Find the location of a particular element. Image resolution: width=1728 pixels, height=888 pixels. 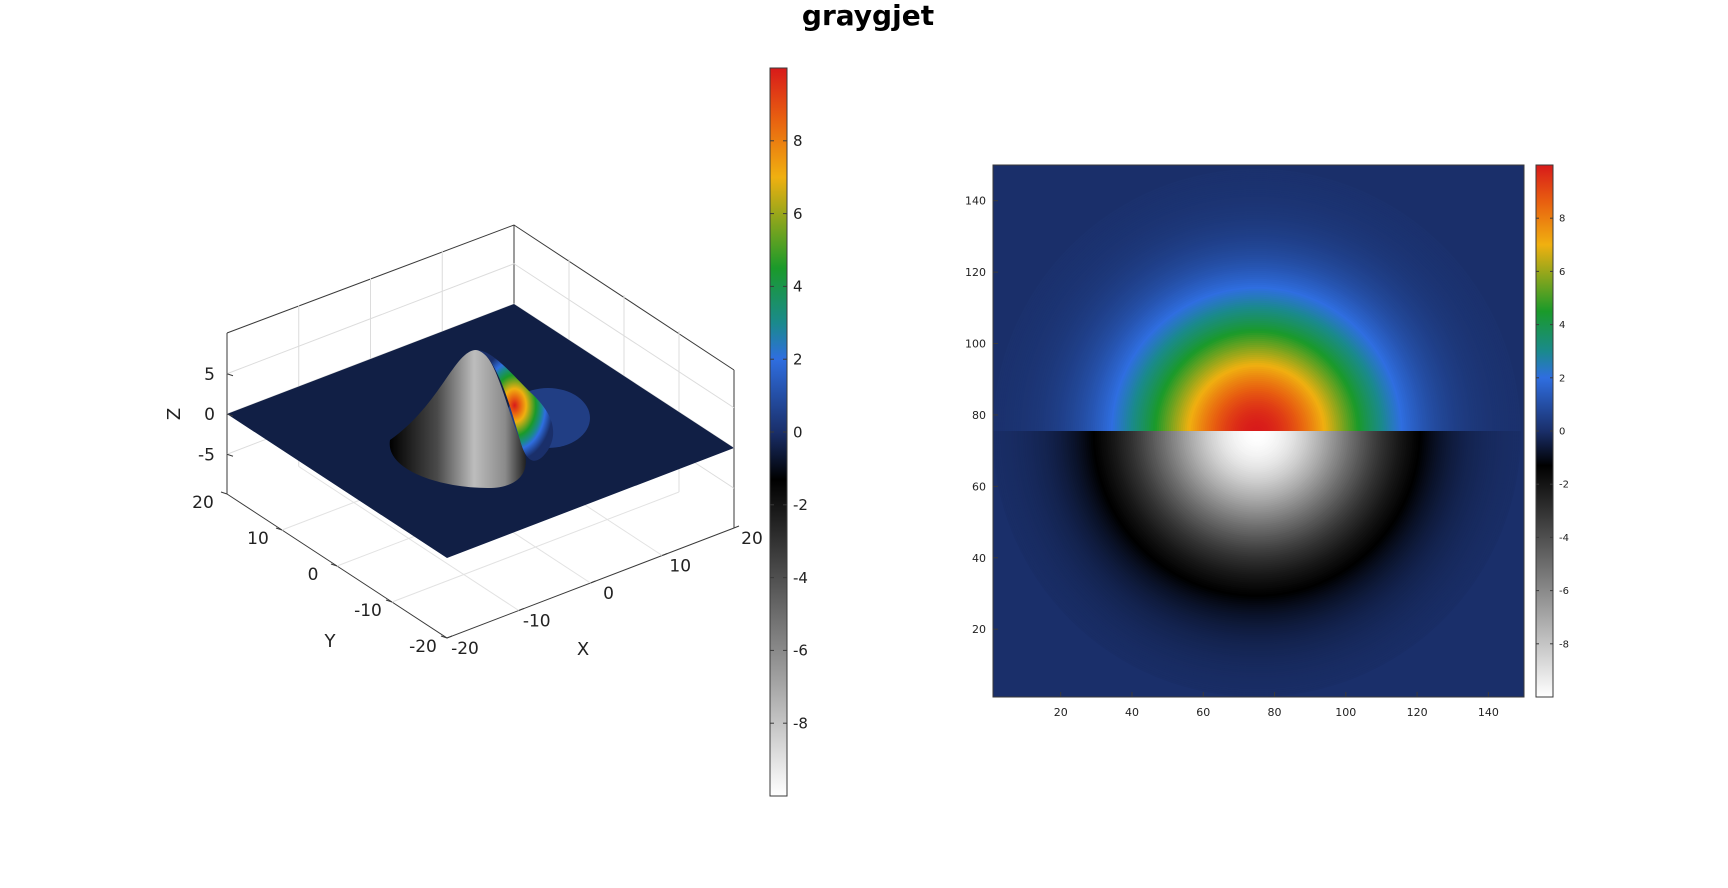

y-tick-label: -20 is located at coordinates (423, 647).